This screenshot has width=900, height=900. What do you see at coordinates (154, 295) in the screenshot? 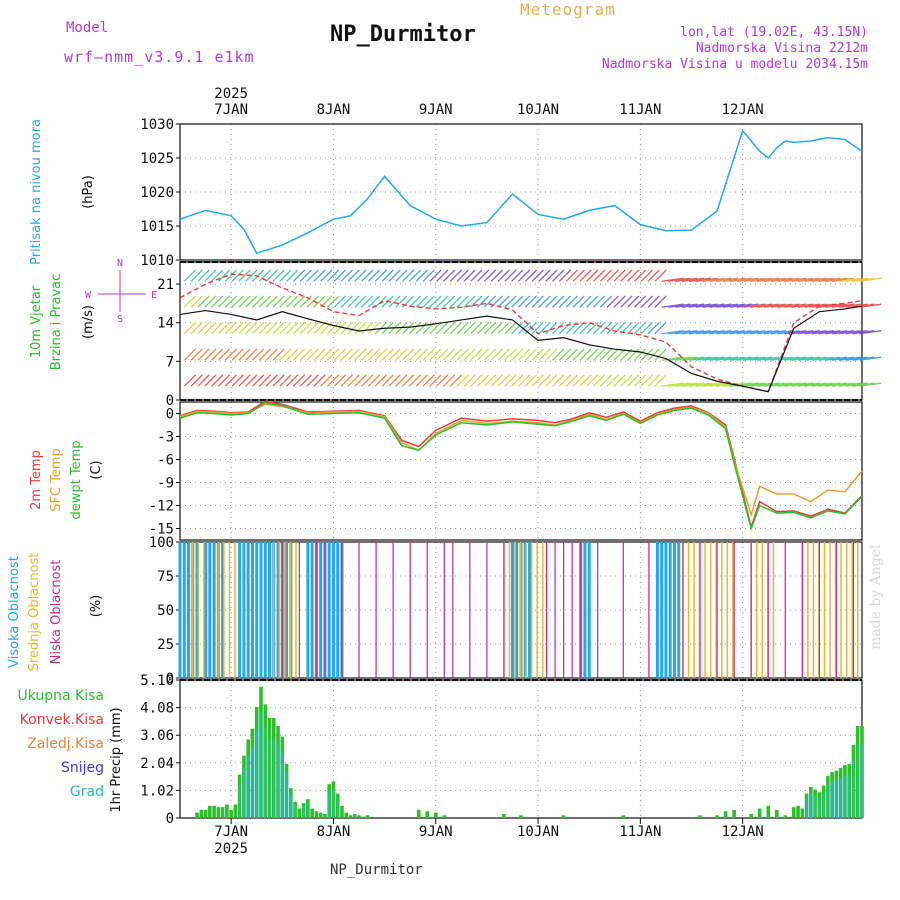
I see `compass-east: E` at bounding box center [154, 295].